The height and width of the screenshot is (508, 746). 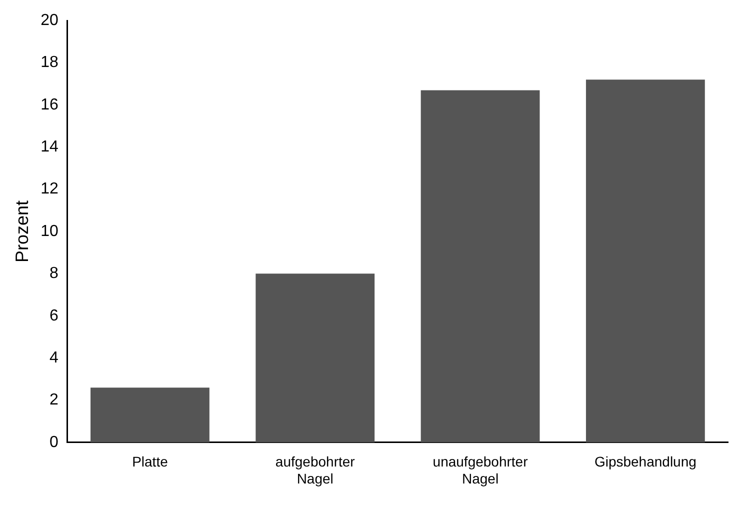 What do you see at coordinates (49, 63) in the screenshot?
I see `y-tick-label: 18` at bounding box center [49, 63].